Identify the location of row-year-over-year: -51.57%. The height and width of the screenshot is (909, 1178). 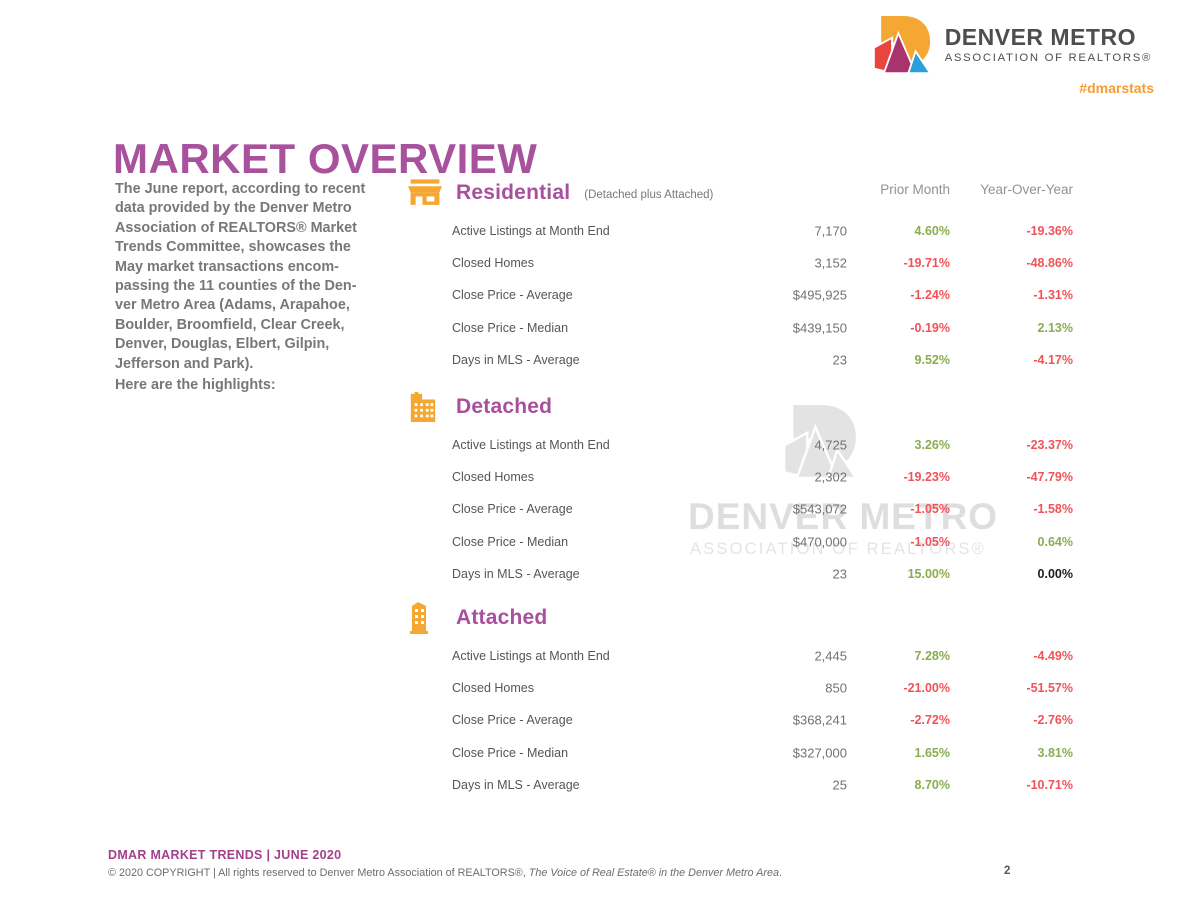
(1049, 688).